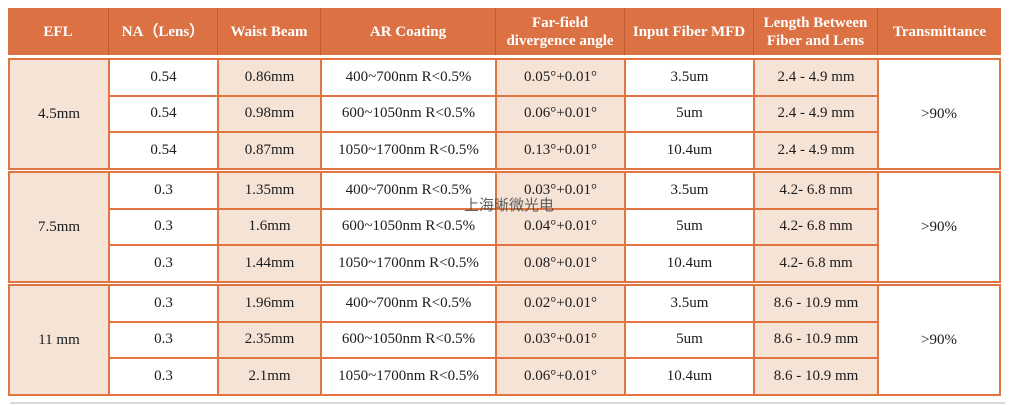 Image resolution: width=1009 pixels, height=405 pixels. I want to click on header-waist-beam: Waist Beam, so click(268, 31).